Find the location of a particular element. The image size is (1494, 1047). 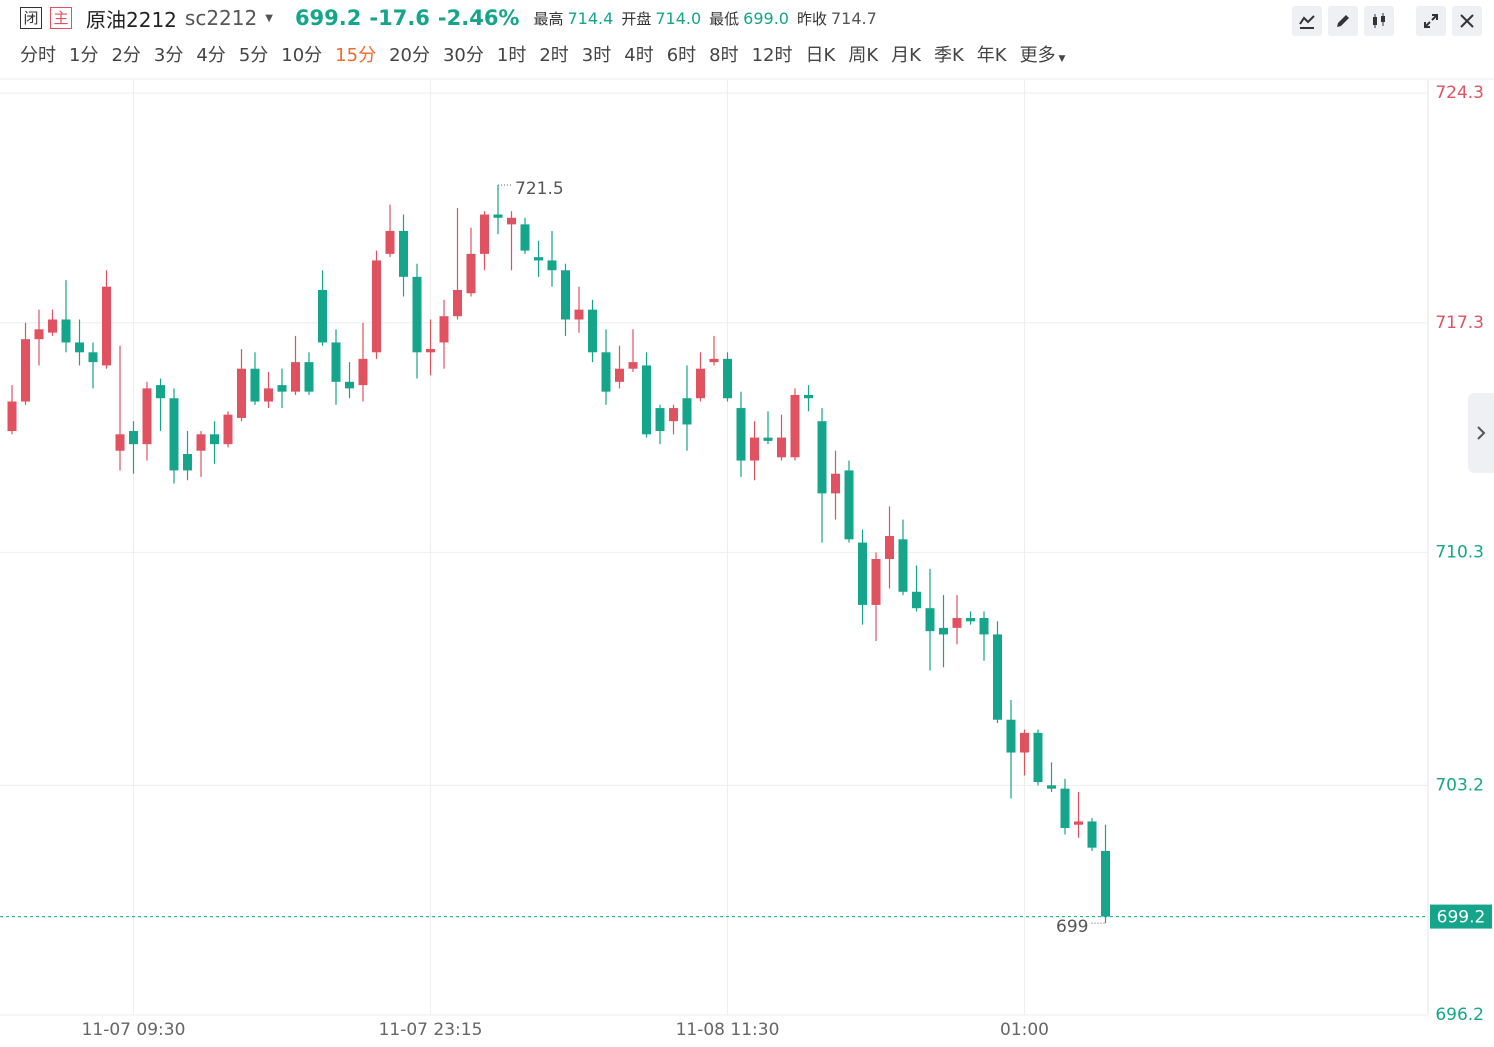

stat-value: 714.4 is located at coordinates (590, 18).